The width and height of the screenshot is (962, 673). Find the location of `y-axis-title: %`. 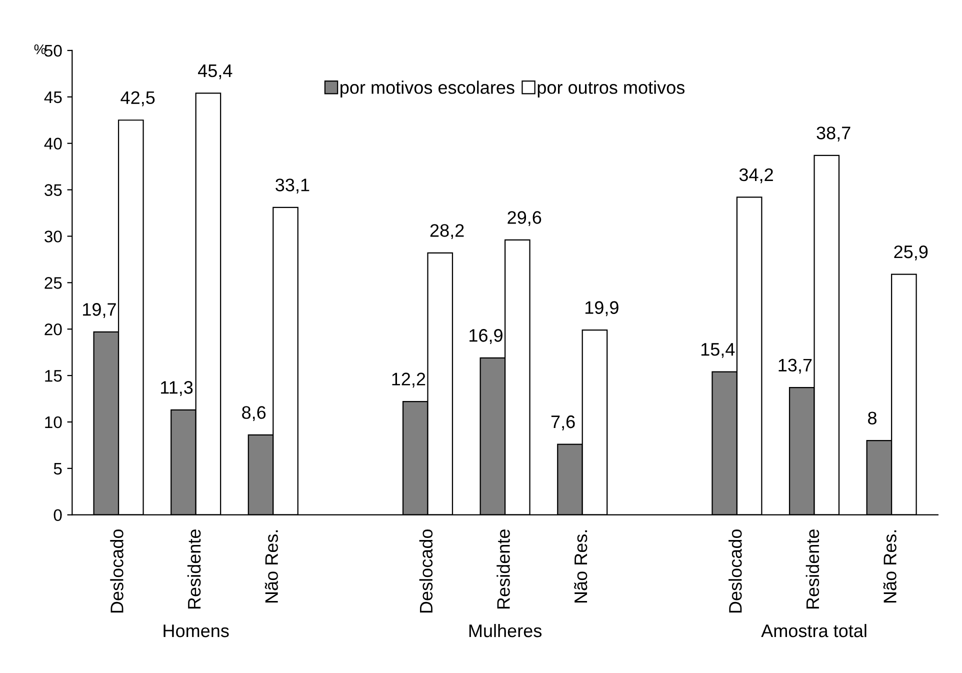

y-axis-title: % is located at coordinates (40, 49).